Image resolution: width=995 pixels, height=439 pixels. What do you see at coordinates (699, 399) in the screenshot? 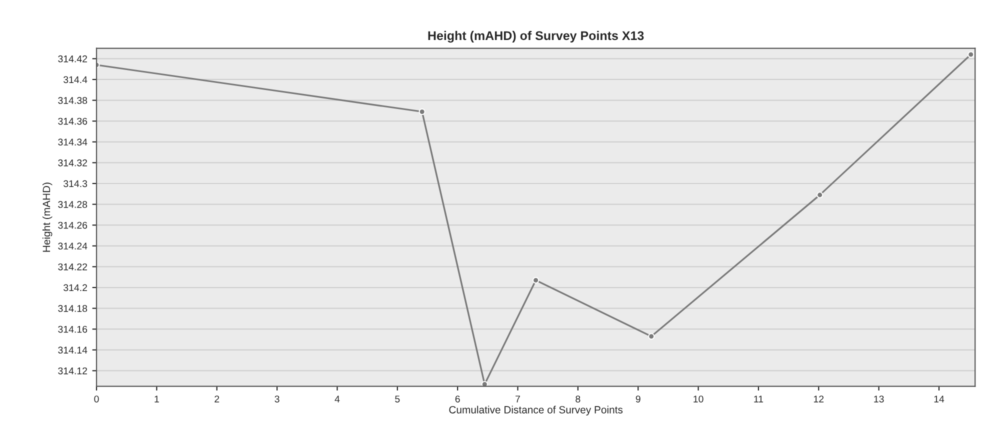
I see `x-tick-label: 10` at bounding box center [699, 399].